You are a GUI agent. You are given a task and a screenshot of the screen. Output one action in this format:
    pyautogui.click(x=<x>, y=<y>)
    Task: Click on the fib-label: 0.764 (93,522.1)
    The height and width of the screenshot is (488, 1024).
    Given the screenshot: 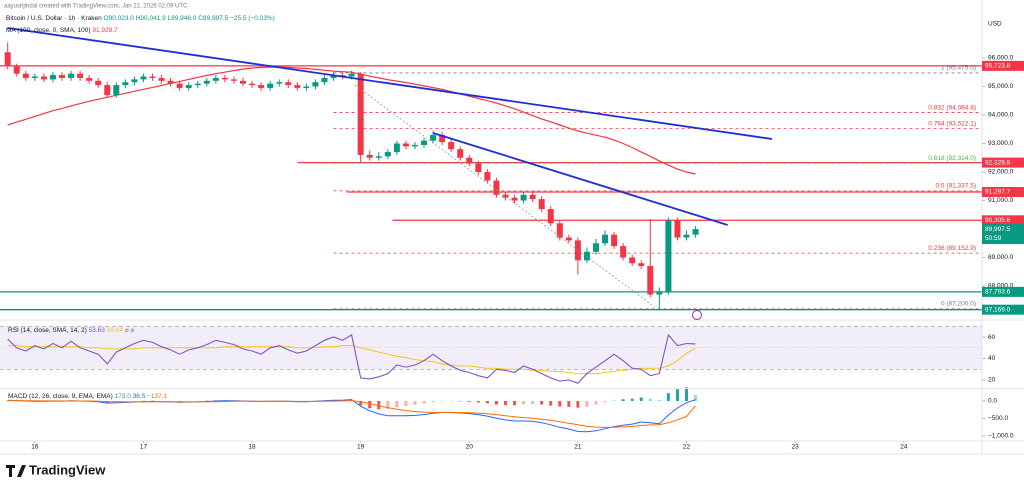 What is the action you would take?
    pyautogui.click(x=952, y=123)
    